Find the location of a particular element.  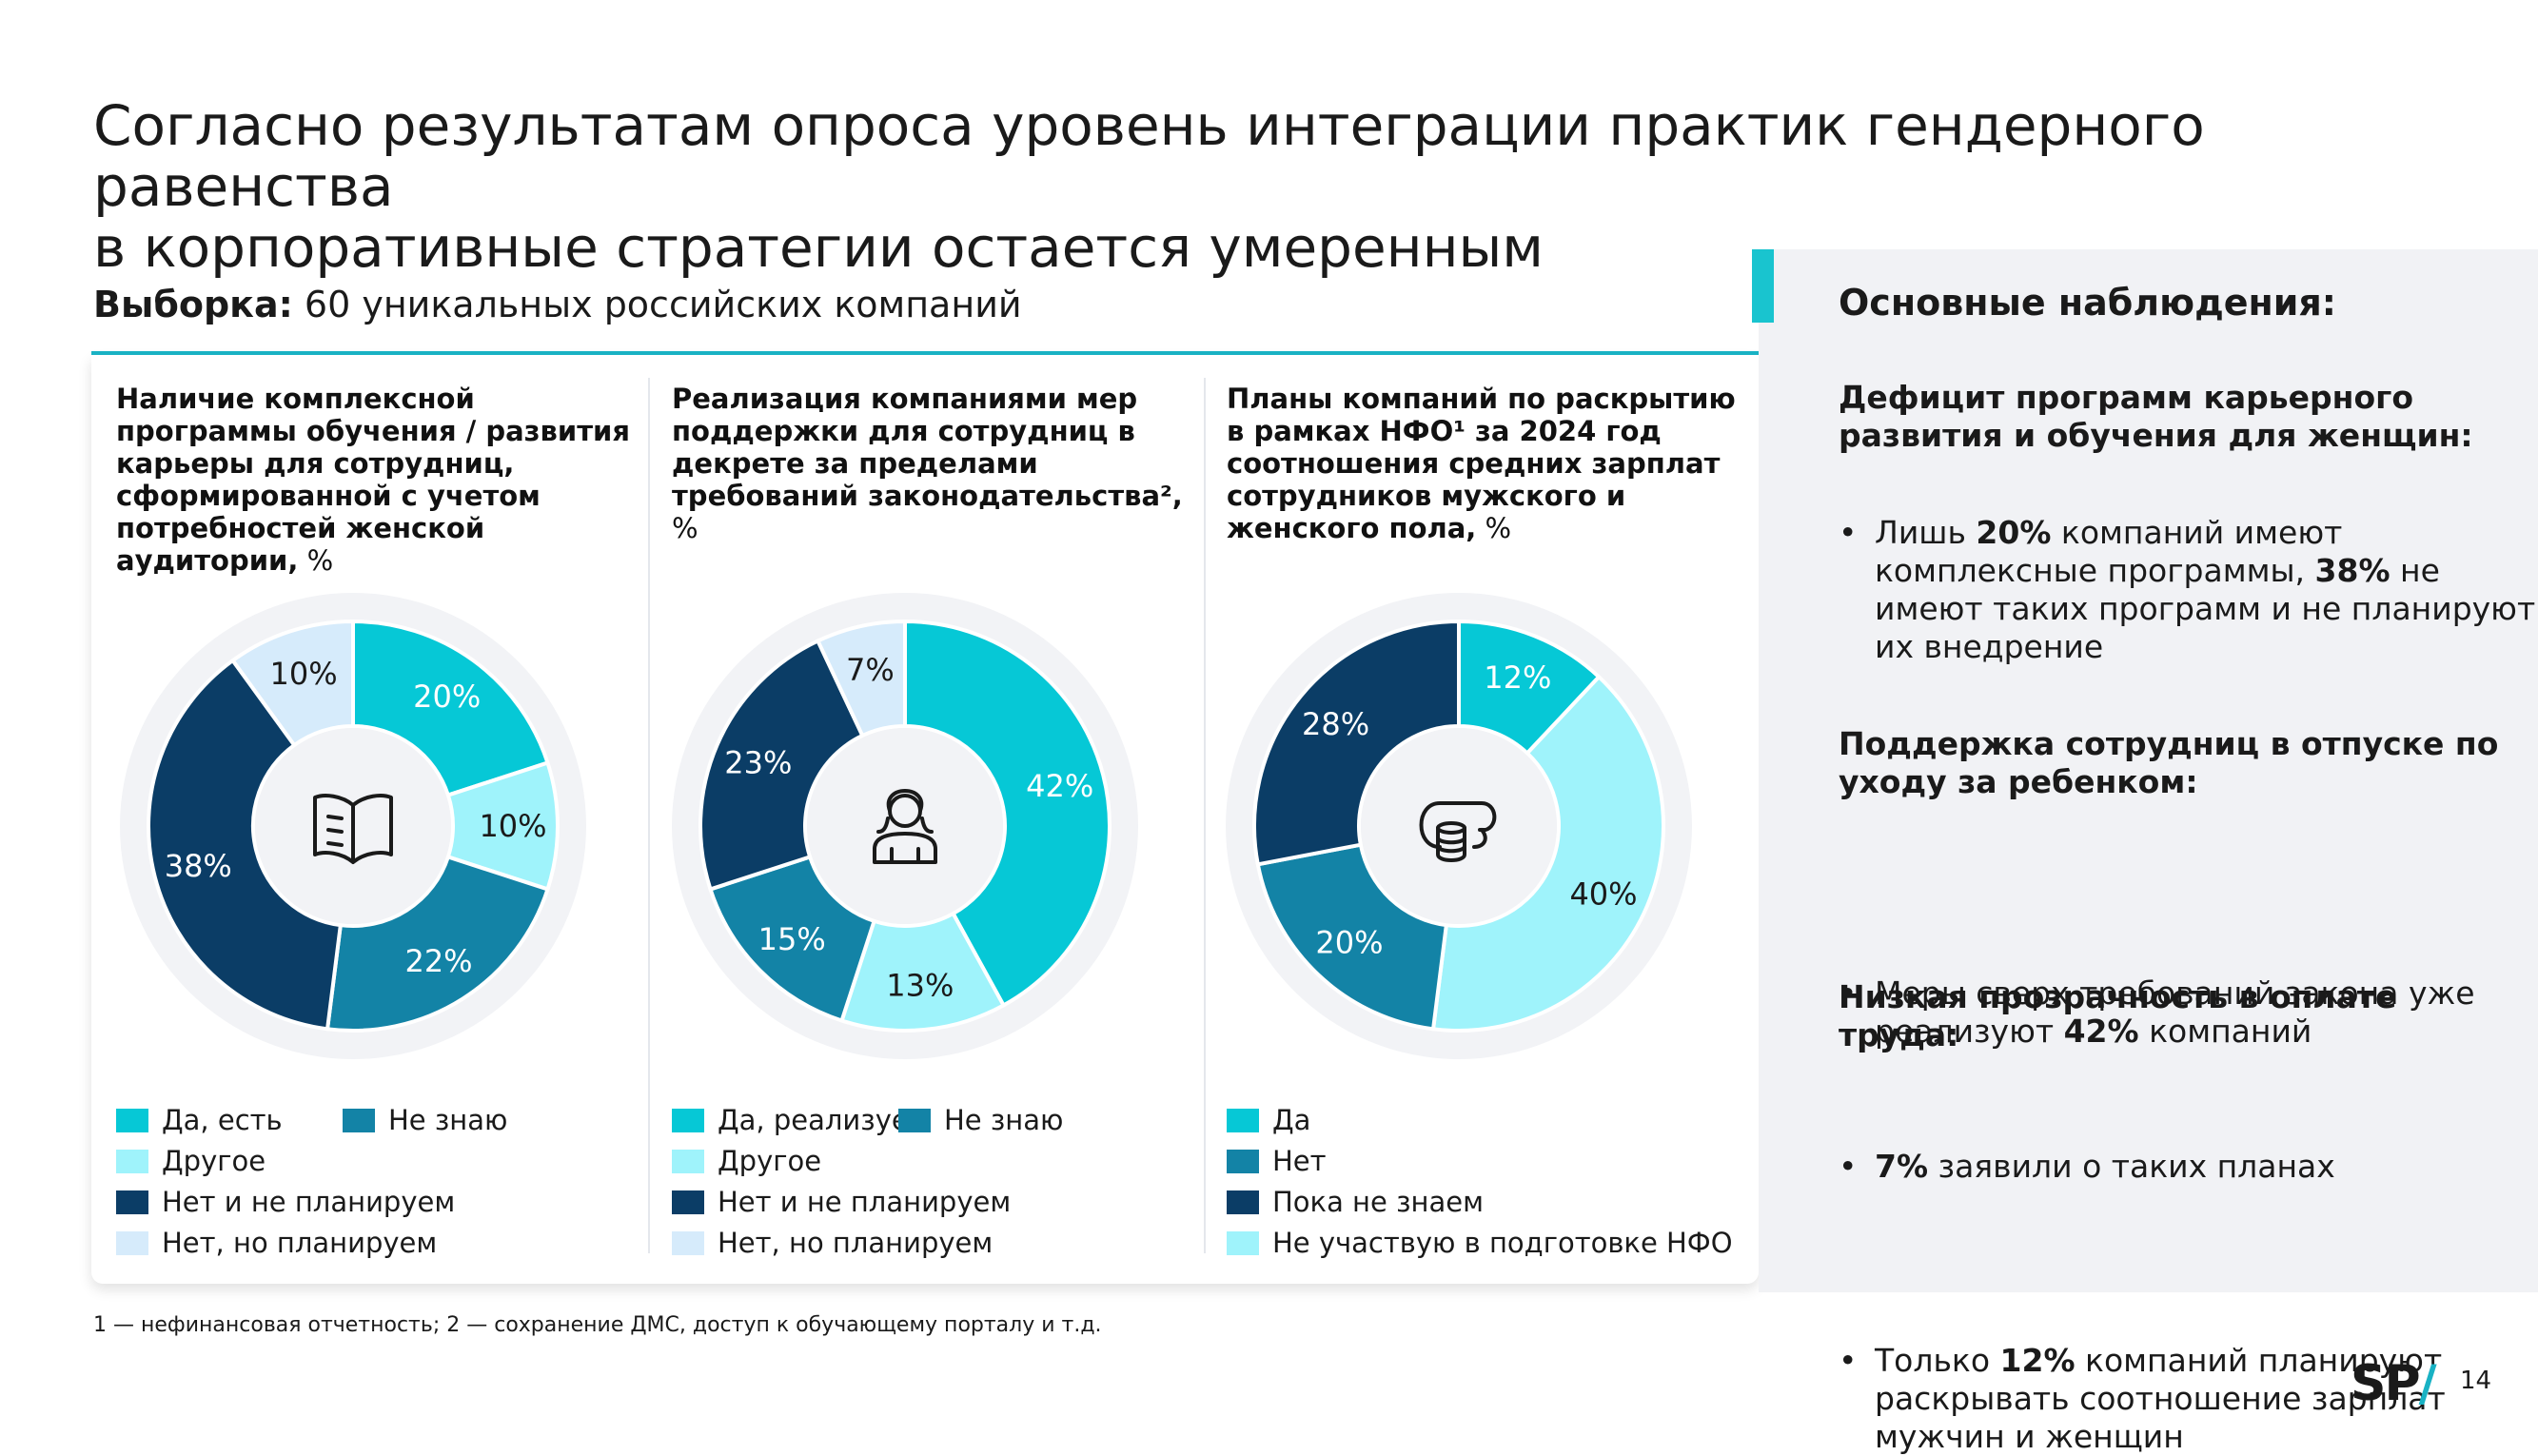

sample-label: Выборка: is located at coordinates (193, 304).